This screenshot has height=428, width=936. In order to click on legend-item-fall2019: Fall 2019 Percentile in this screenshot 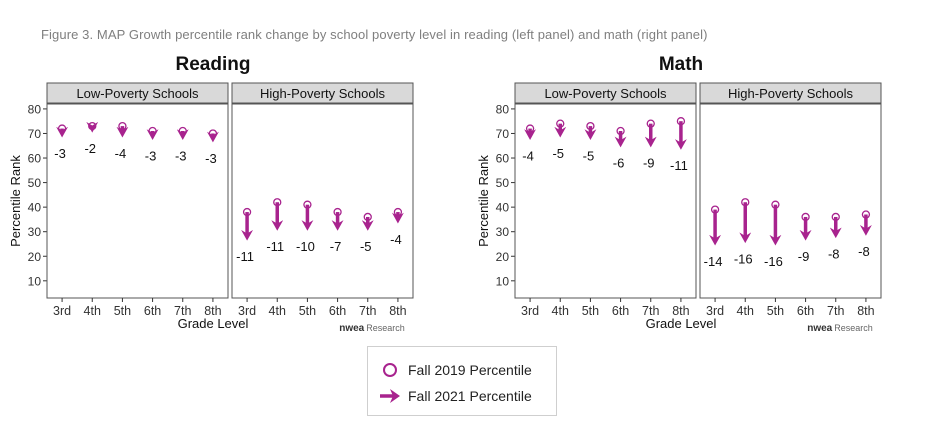, I will do `click(455, 370)`.